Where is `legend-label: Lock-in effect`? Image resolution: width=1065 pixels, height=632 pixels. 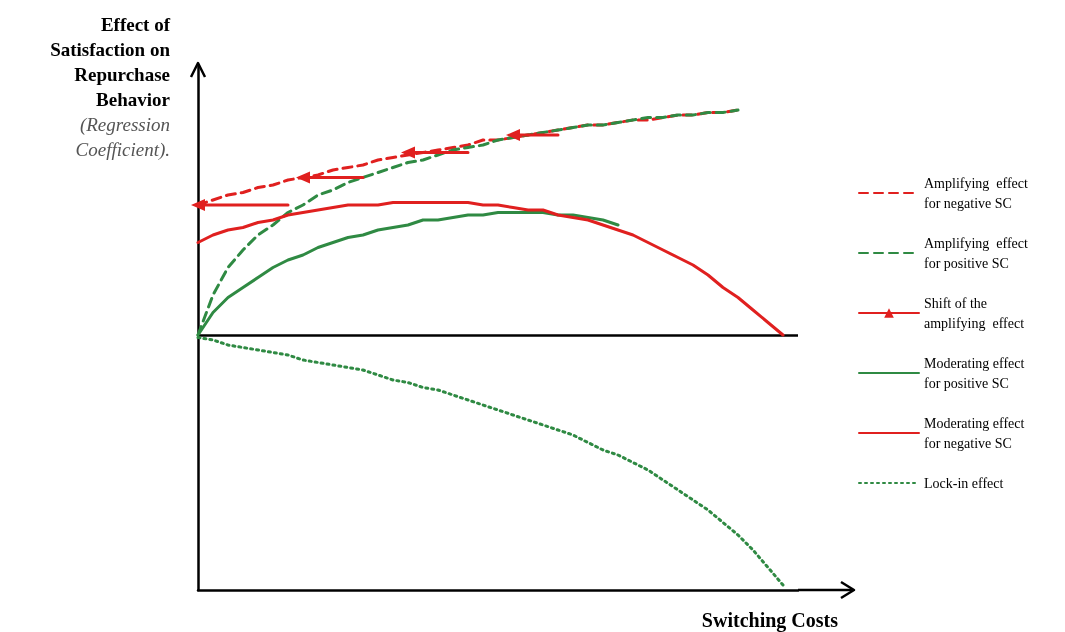
legend-label: Lock-in effect is located at coordinates (964, 483).